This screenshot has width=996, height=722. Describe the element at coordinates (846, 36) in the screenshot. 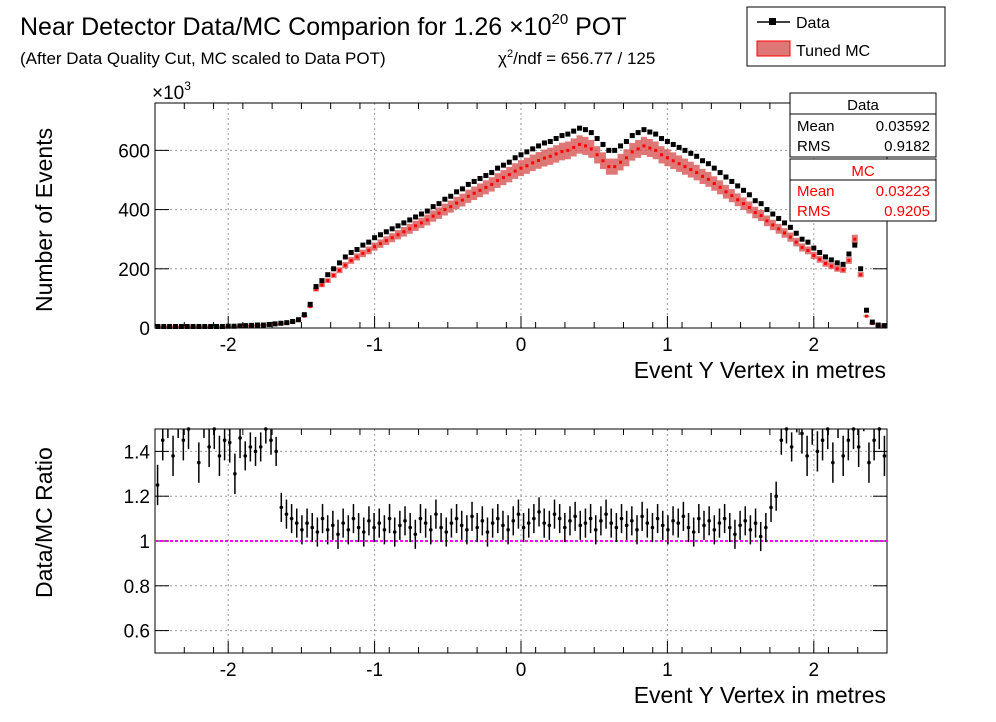

I see `legend: Data Tuned MC` at that location.